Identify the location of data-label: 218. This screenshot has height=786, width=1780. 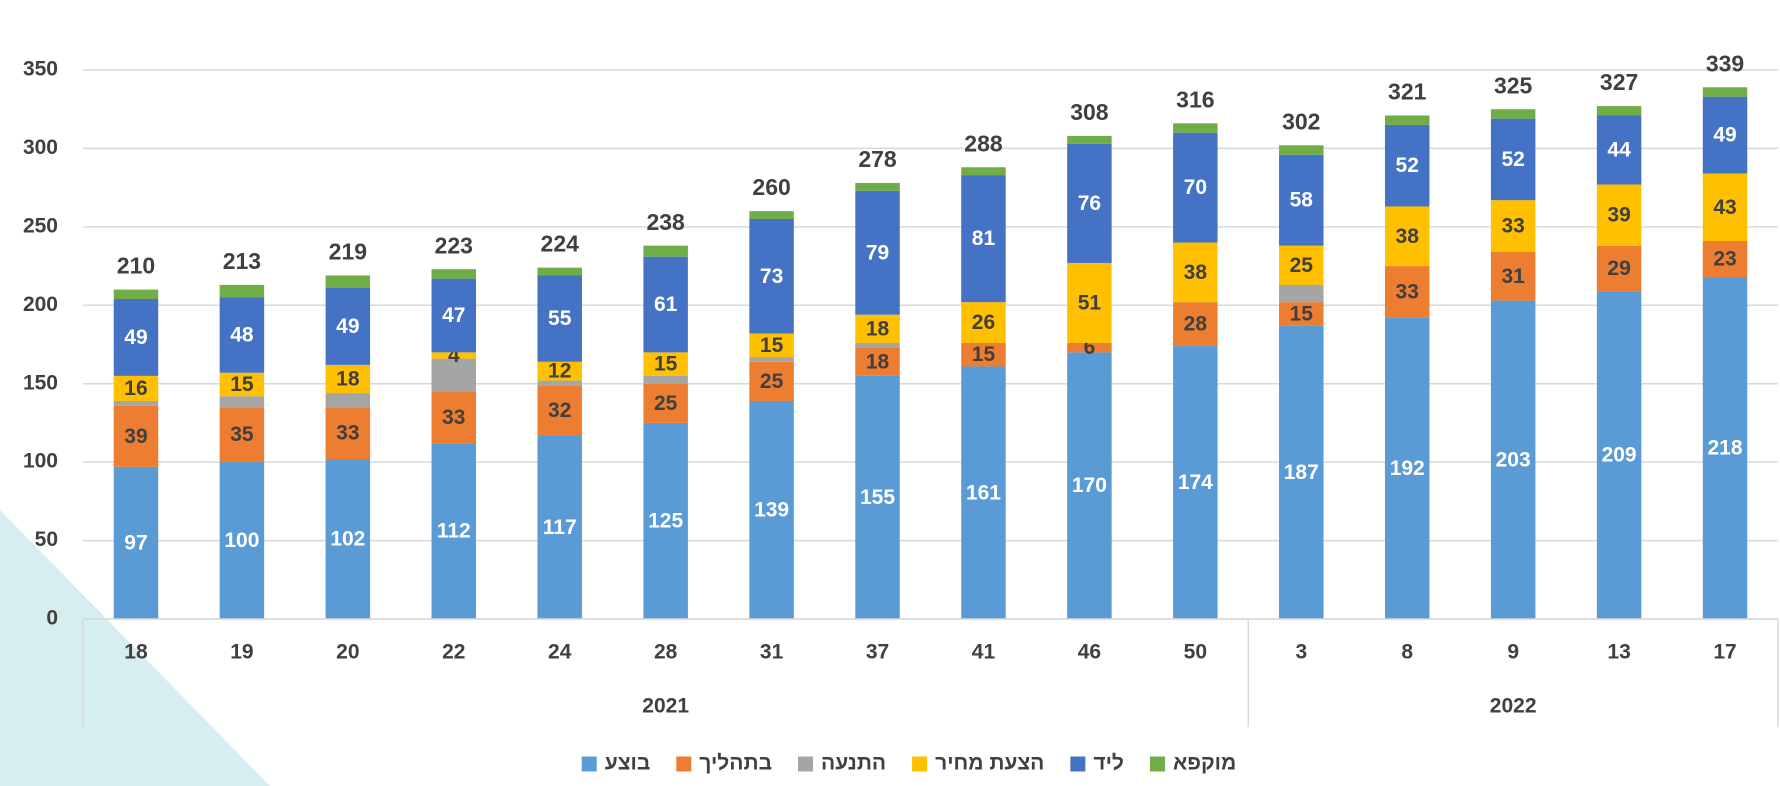
(1725, 448).